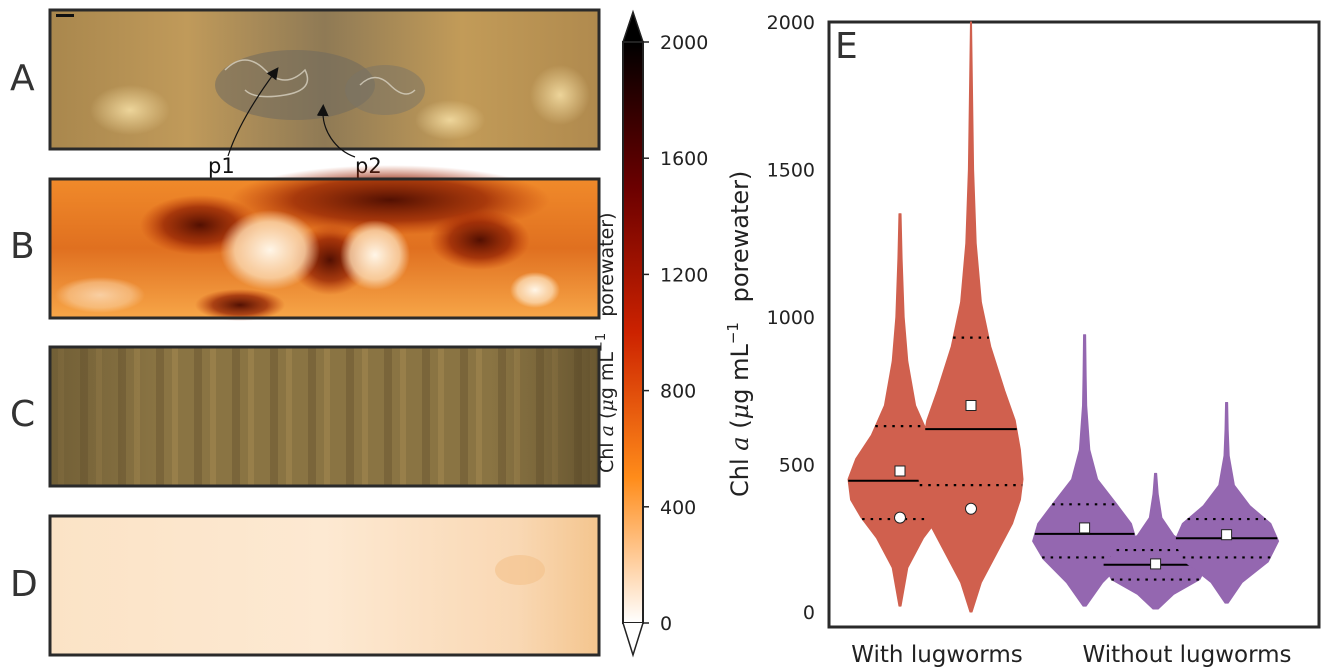 This screenshot has height=668, width=1322. Describe the element at coordinates (603, 342) in the screenshot. I see `colorbar-label: Chl a (μg mL−1 porewater)` at that location.